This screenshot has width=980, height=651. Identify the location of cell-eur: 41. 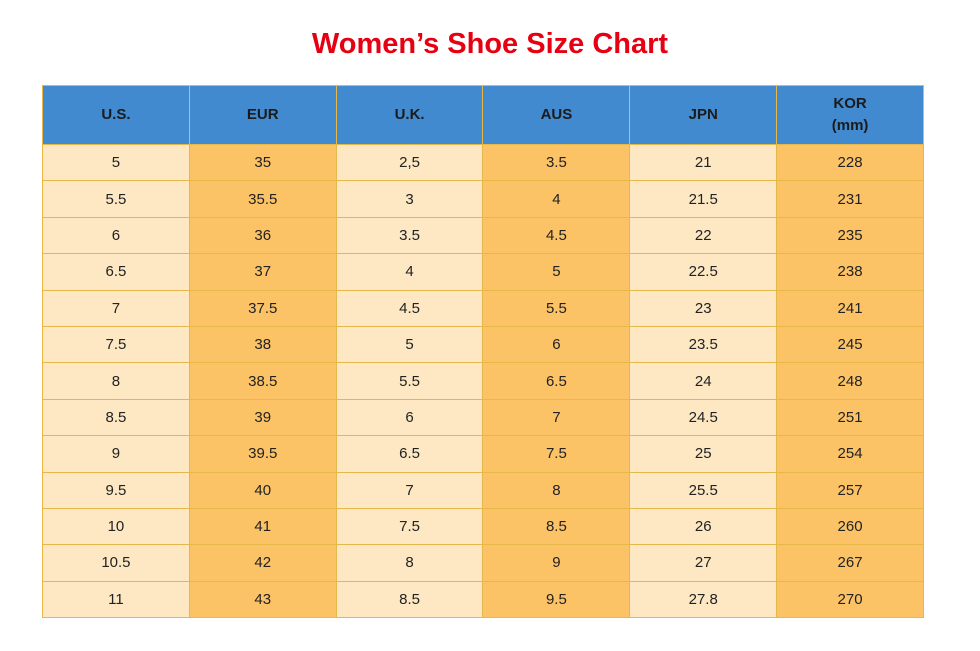
(262, 526).